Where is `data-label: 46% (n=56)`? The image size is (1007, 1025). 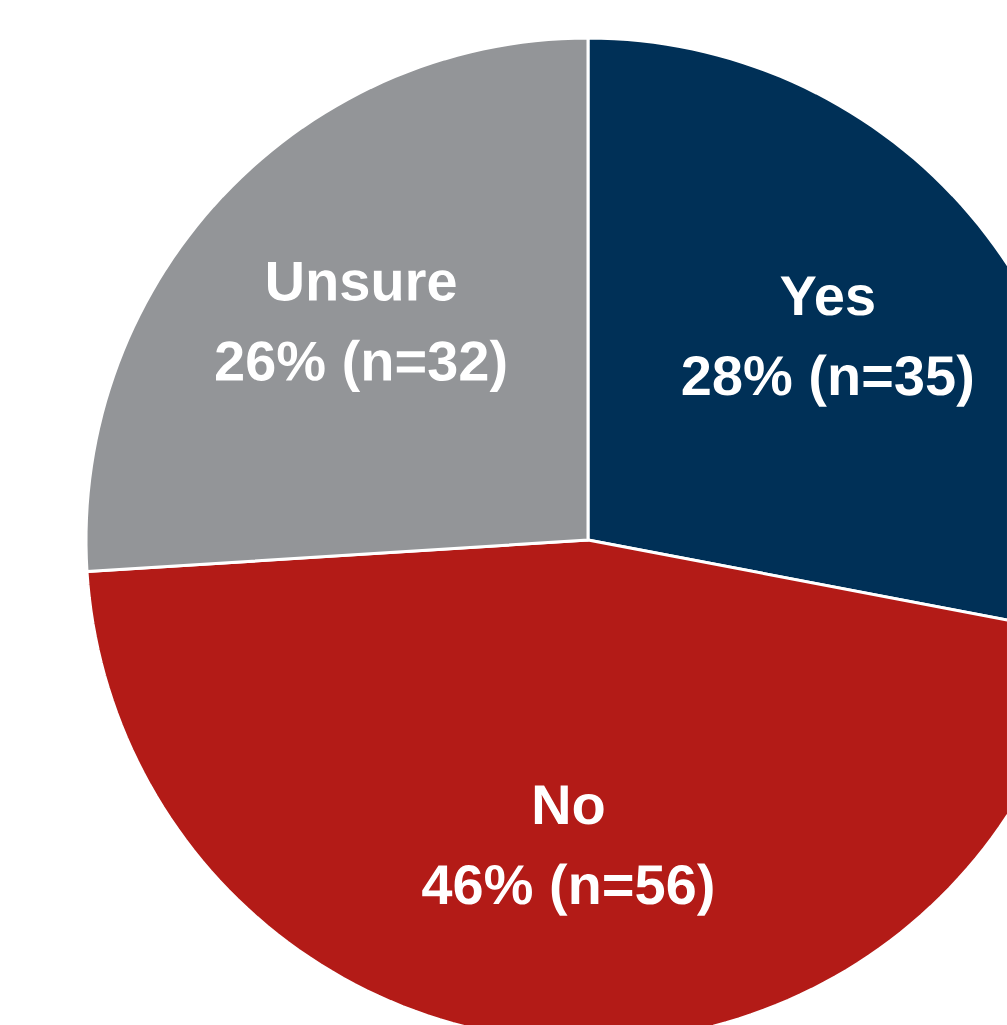 data-label: 46% (n=56) is located at coordinates (567, 889).